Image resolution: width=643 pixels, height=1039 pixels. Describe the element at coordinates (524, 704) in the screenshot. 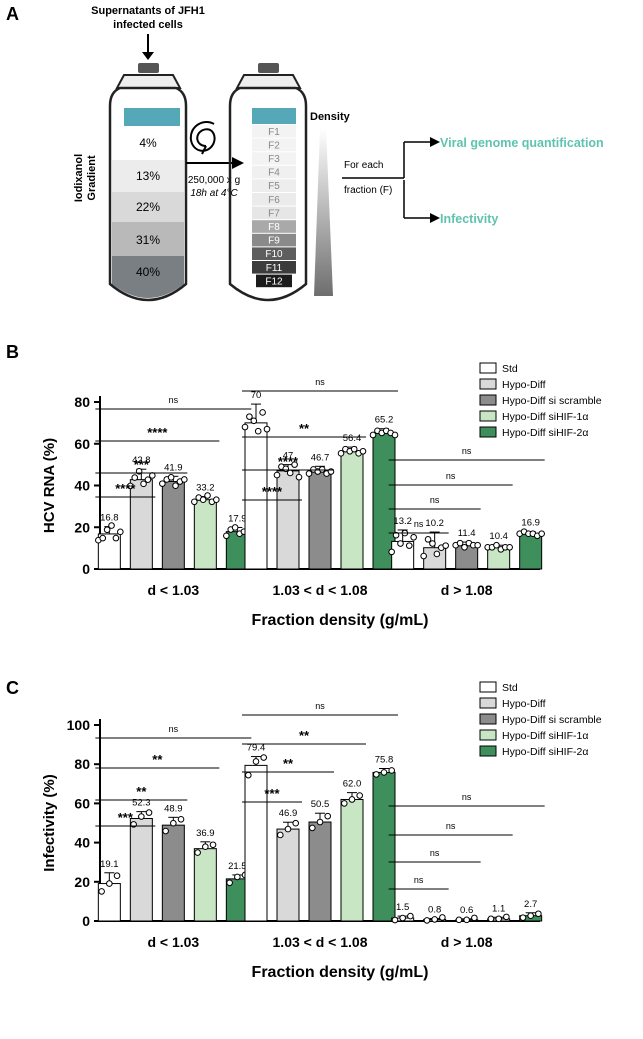

I see `legend-label: Hypo-Diff` at that location.